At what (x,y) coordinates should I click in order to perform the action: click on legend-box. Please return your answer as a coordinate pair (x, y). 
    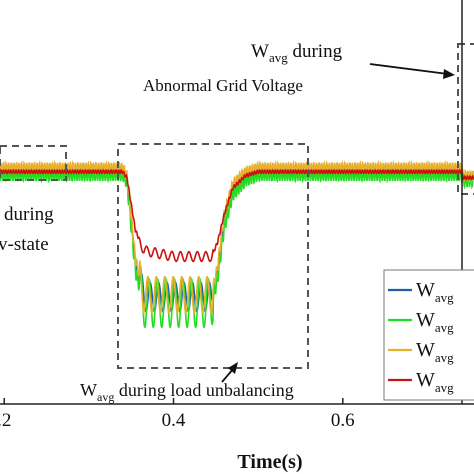
    Looking at the image, I should click on (428, 335).